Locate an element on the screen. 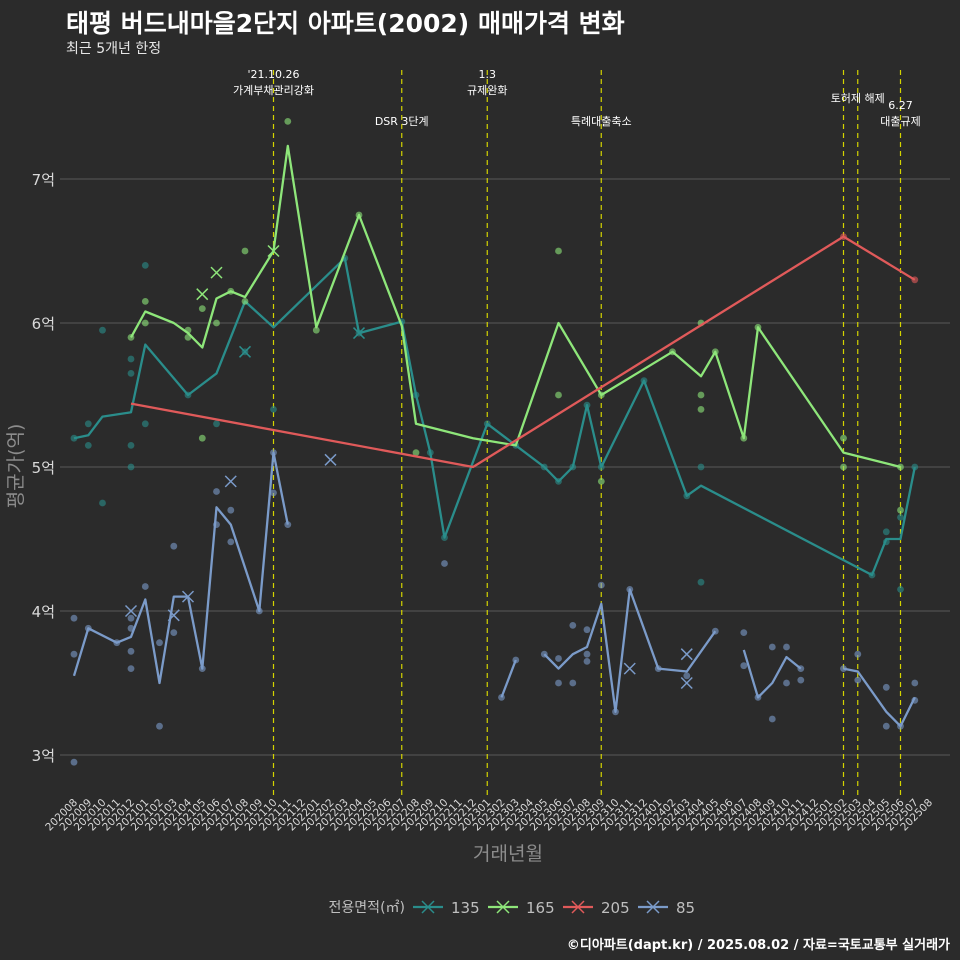 Image resolution: width=960 pixels, height=960 pixels. y-tick-label: 5억 is located at coordinates (43, 468).